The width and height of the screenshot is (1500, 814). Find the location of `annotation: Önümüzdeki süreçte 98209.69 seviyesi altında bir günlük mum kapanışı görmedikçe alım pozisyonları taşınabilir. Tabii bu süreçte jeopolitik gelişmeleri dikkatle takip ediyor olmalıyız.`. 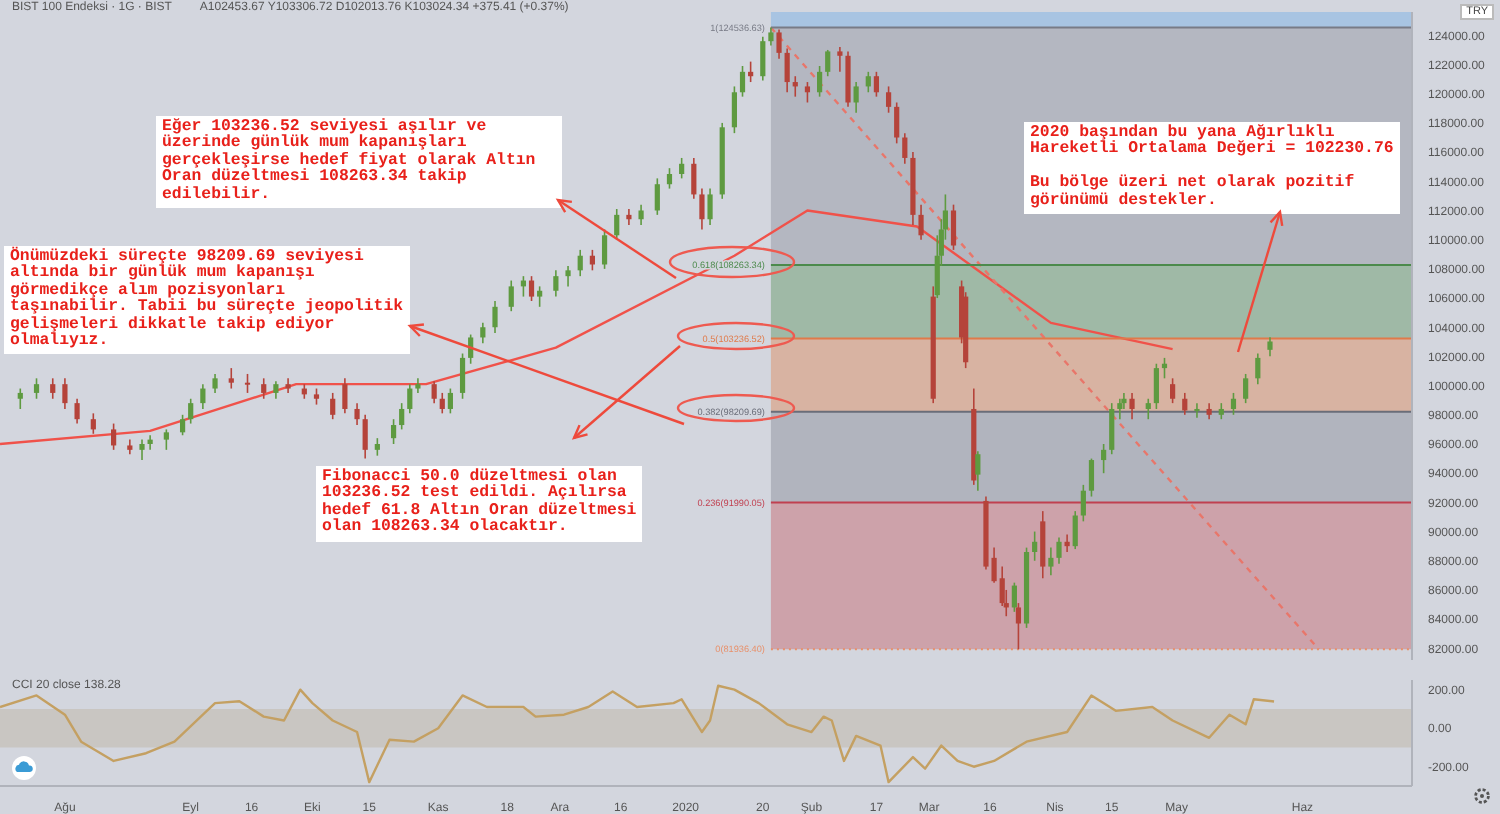

annotation: Önümüzdeki süreçte 98209.69 seviyesi altında bir günlük mum kapanışı görmedikçe alım pozisyonları taşınabilir. Tabii bu süreçte jeopolitik gelişmeleri dikkatle takip ediyor olmalıyız. is located at coordinates (207, 300).